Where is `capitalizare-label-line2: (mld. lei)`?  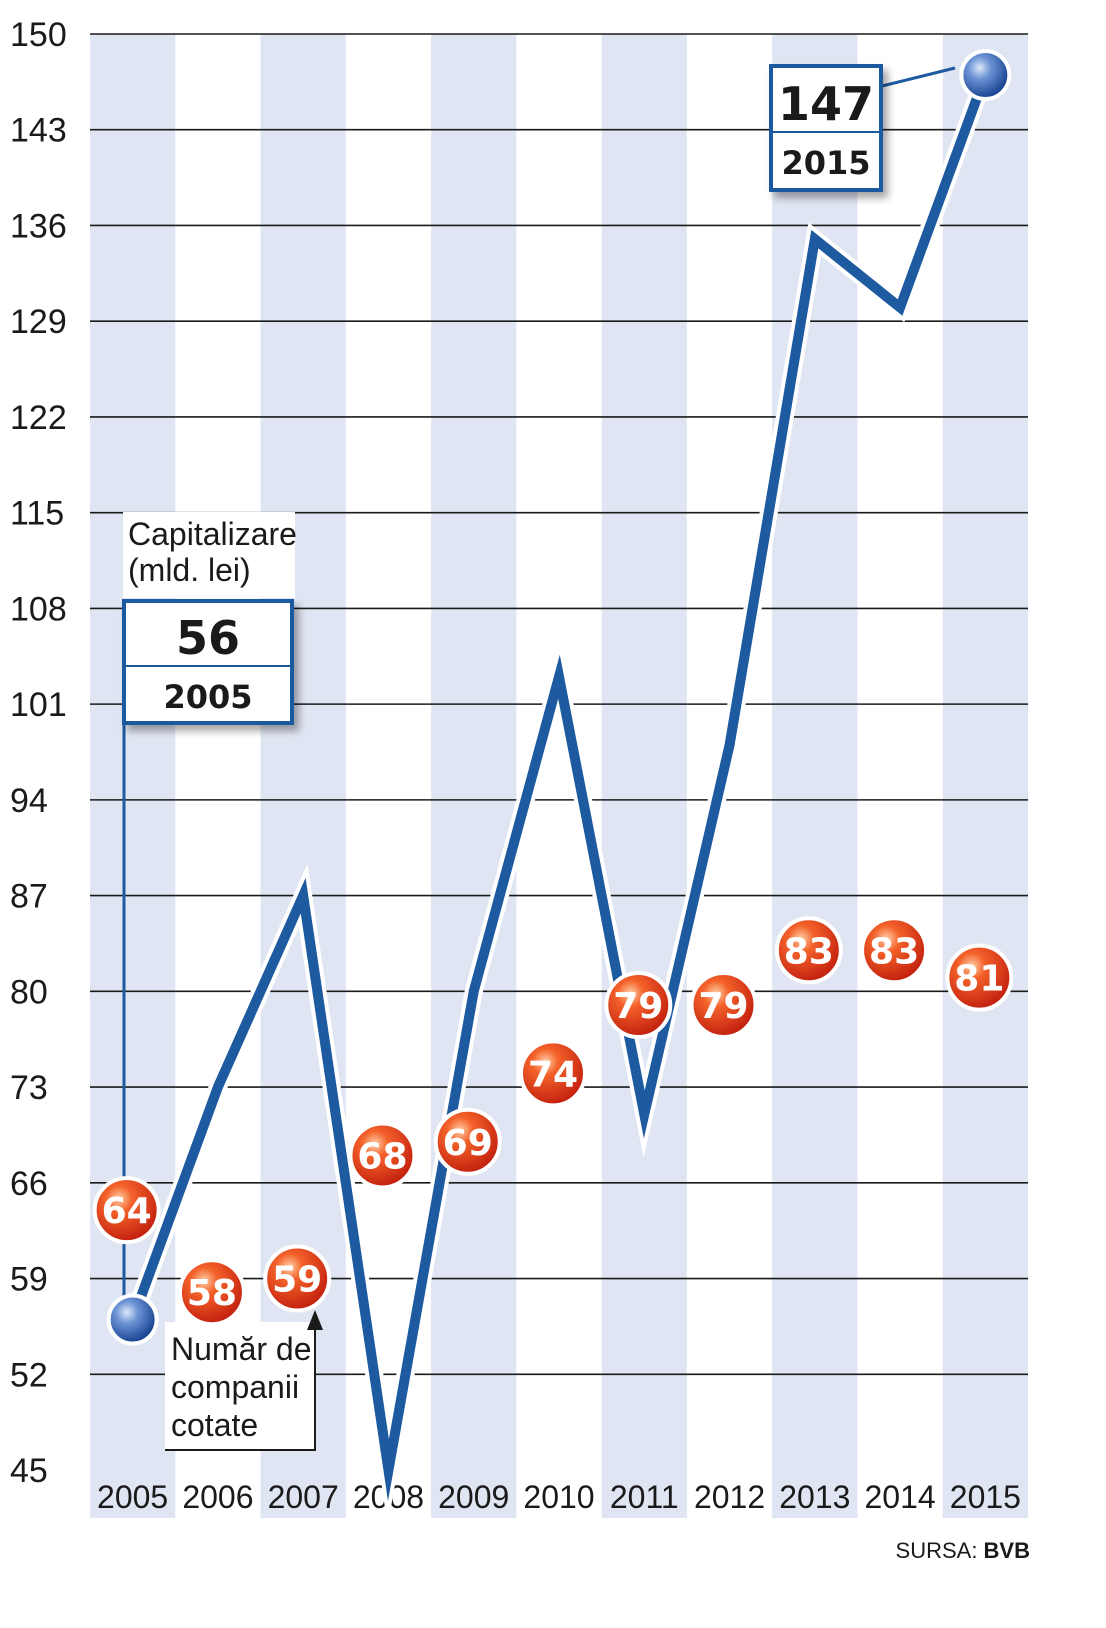 capitalizare-label-line2: (mld. lei) is located at coordinates (189, 570).